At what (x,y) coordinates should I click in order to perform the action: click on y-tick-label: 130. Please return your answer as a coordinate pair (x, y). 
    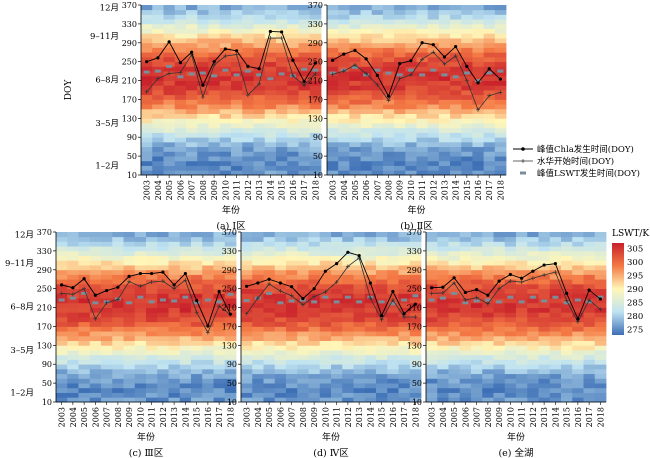
    Looking at the image, I should click on (315, 118).